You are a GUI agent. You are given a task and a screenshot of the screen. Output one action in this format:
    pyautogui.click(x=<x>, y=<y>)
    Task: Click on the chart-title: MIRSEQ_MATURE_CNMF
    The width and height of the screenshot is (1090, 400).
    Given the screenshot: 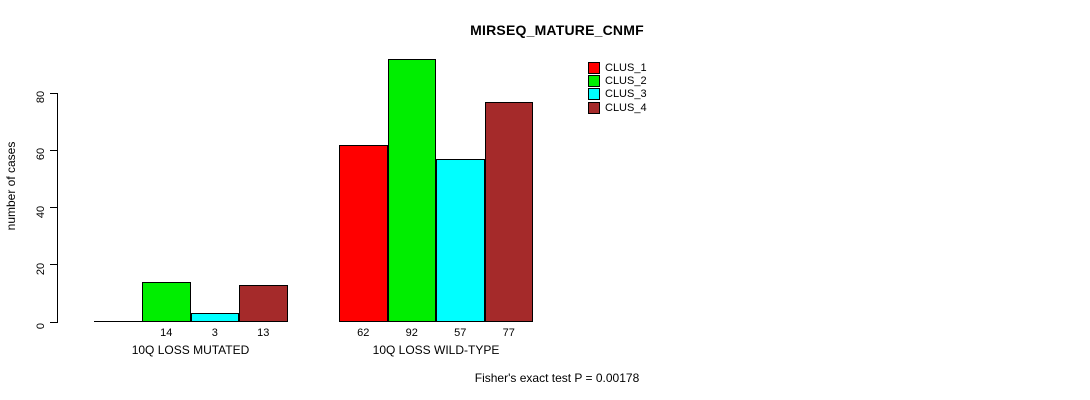 What is the action you would take?
    pyautogui.click(x=557, y=30)
    